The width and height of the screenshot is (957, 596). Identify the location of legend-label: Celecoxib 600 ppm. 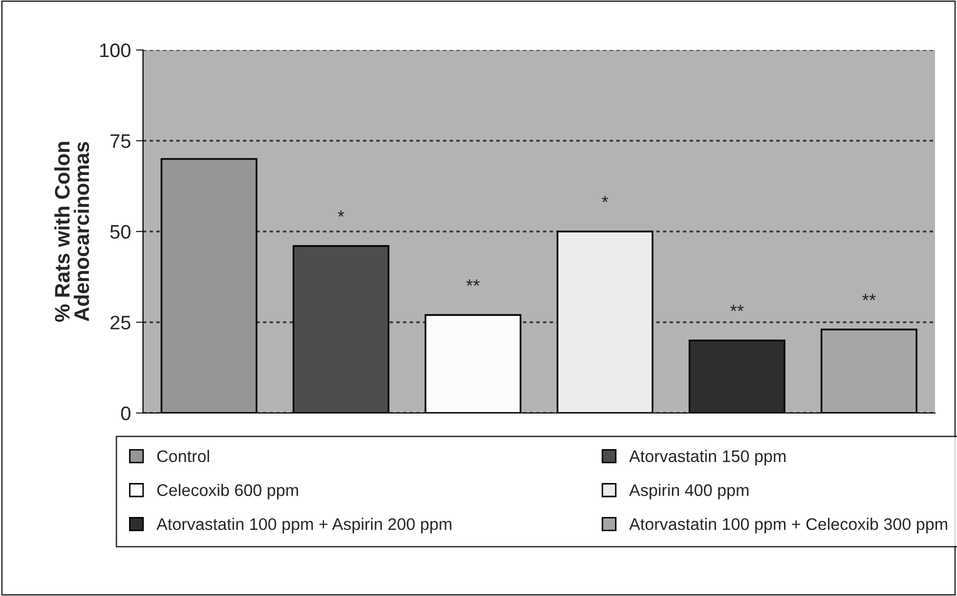
(227, 492).